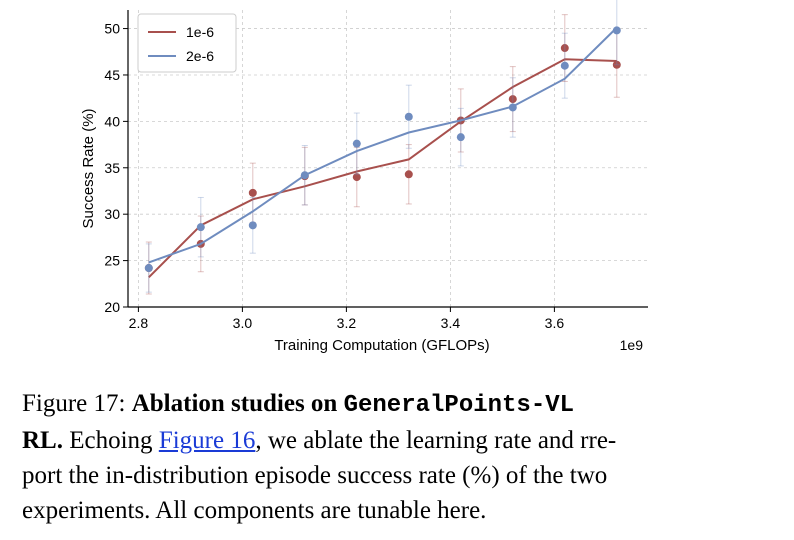  Describe the element at coordinates (187, 43) in the screenshot. I see `legend-box` at that location.